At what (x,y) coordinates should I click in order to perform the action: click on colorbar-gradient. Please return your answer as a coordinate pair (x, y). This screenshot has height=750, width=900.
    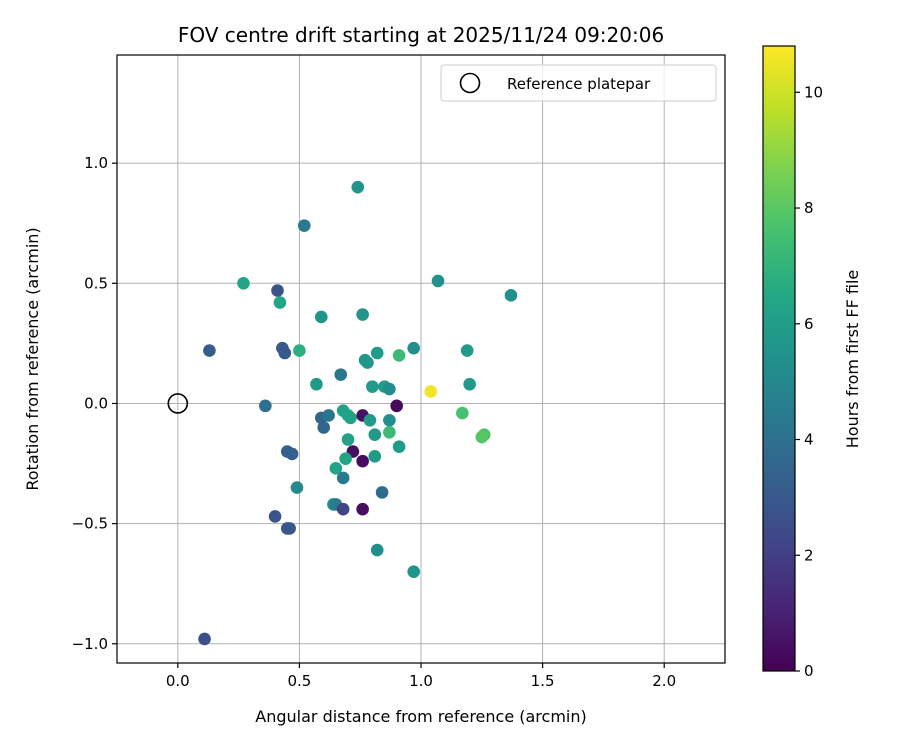
    Looking at the image, I should click on (779, 358).